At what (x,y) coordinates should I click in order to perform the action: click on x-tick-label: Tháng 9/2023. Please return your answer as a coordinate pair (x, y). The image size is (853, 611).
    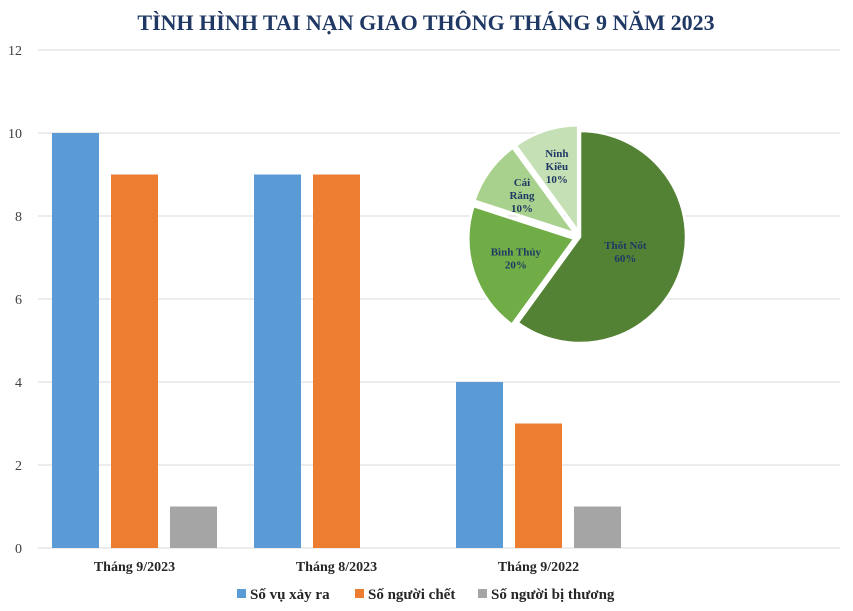
    Looking at the image, I should click on (134, 567).